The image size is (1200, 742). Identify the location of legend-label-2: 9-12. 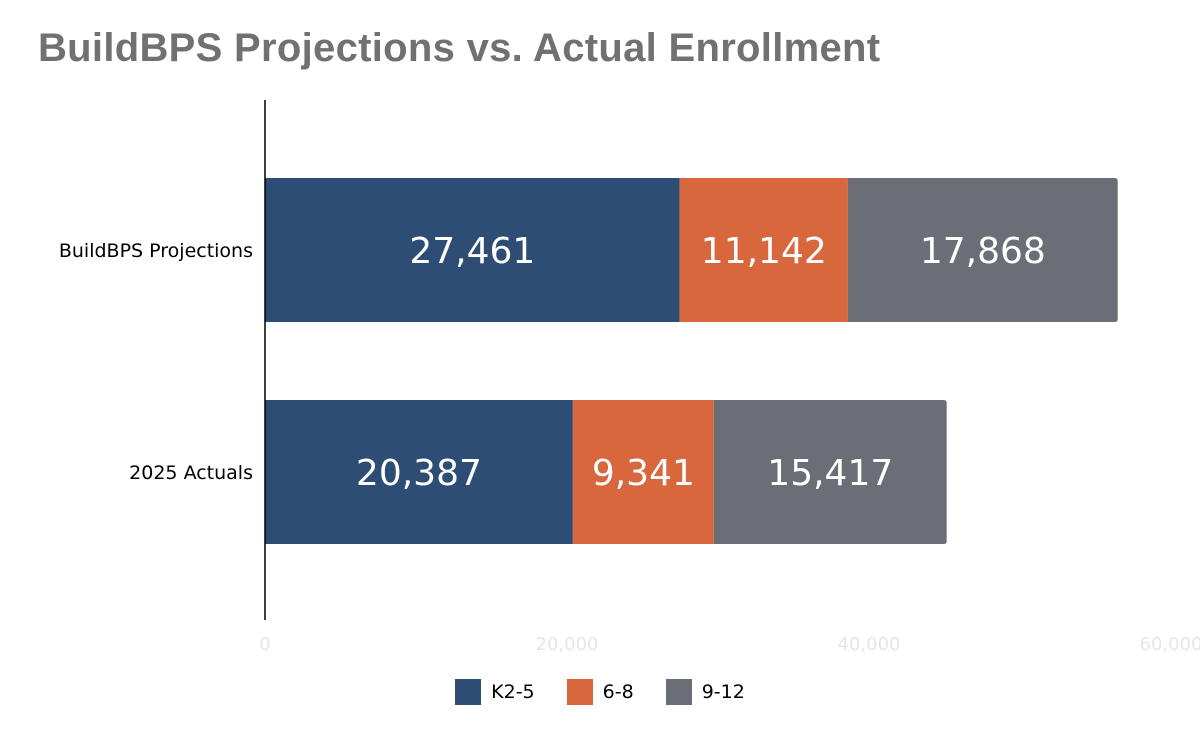
(723, 692).